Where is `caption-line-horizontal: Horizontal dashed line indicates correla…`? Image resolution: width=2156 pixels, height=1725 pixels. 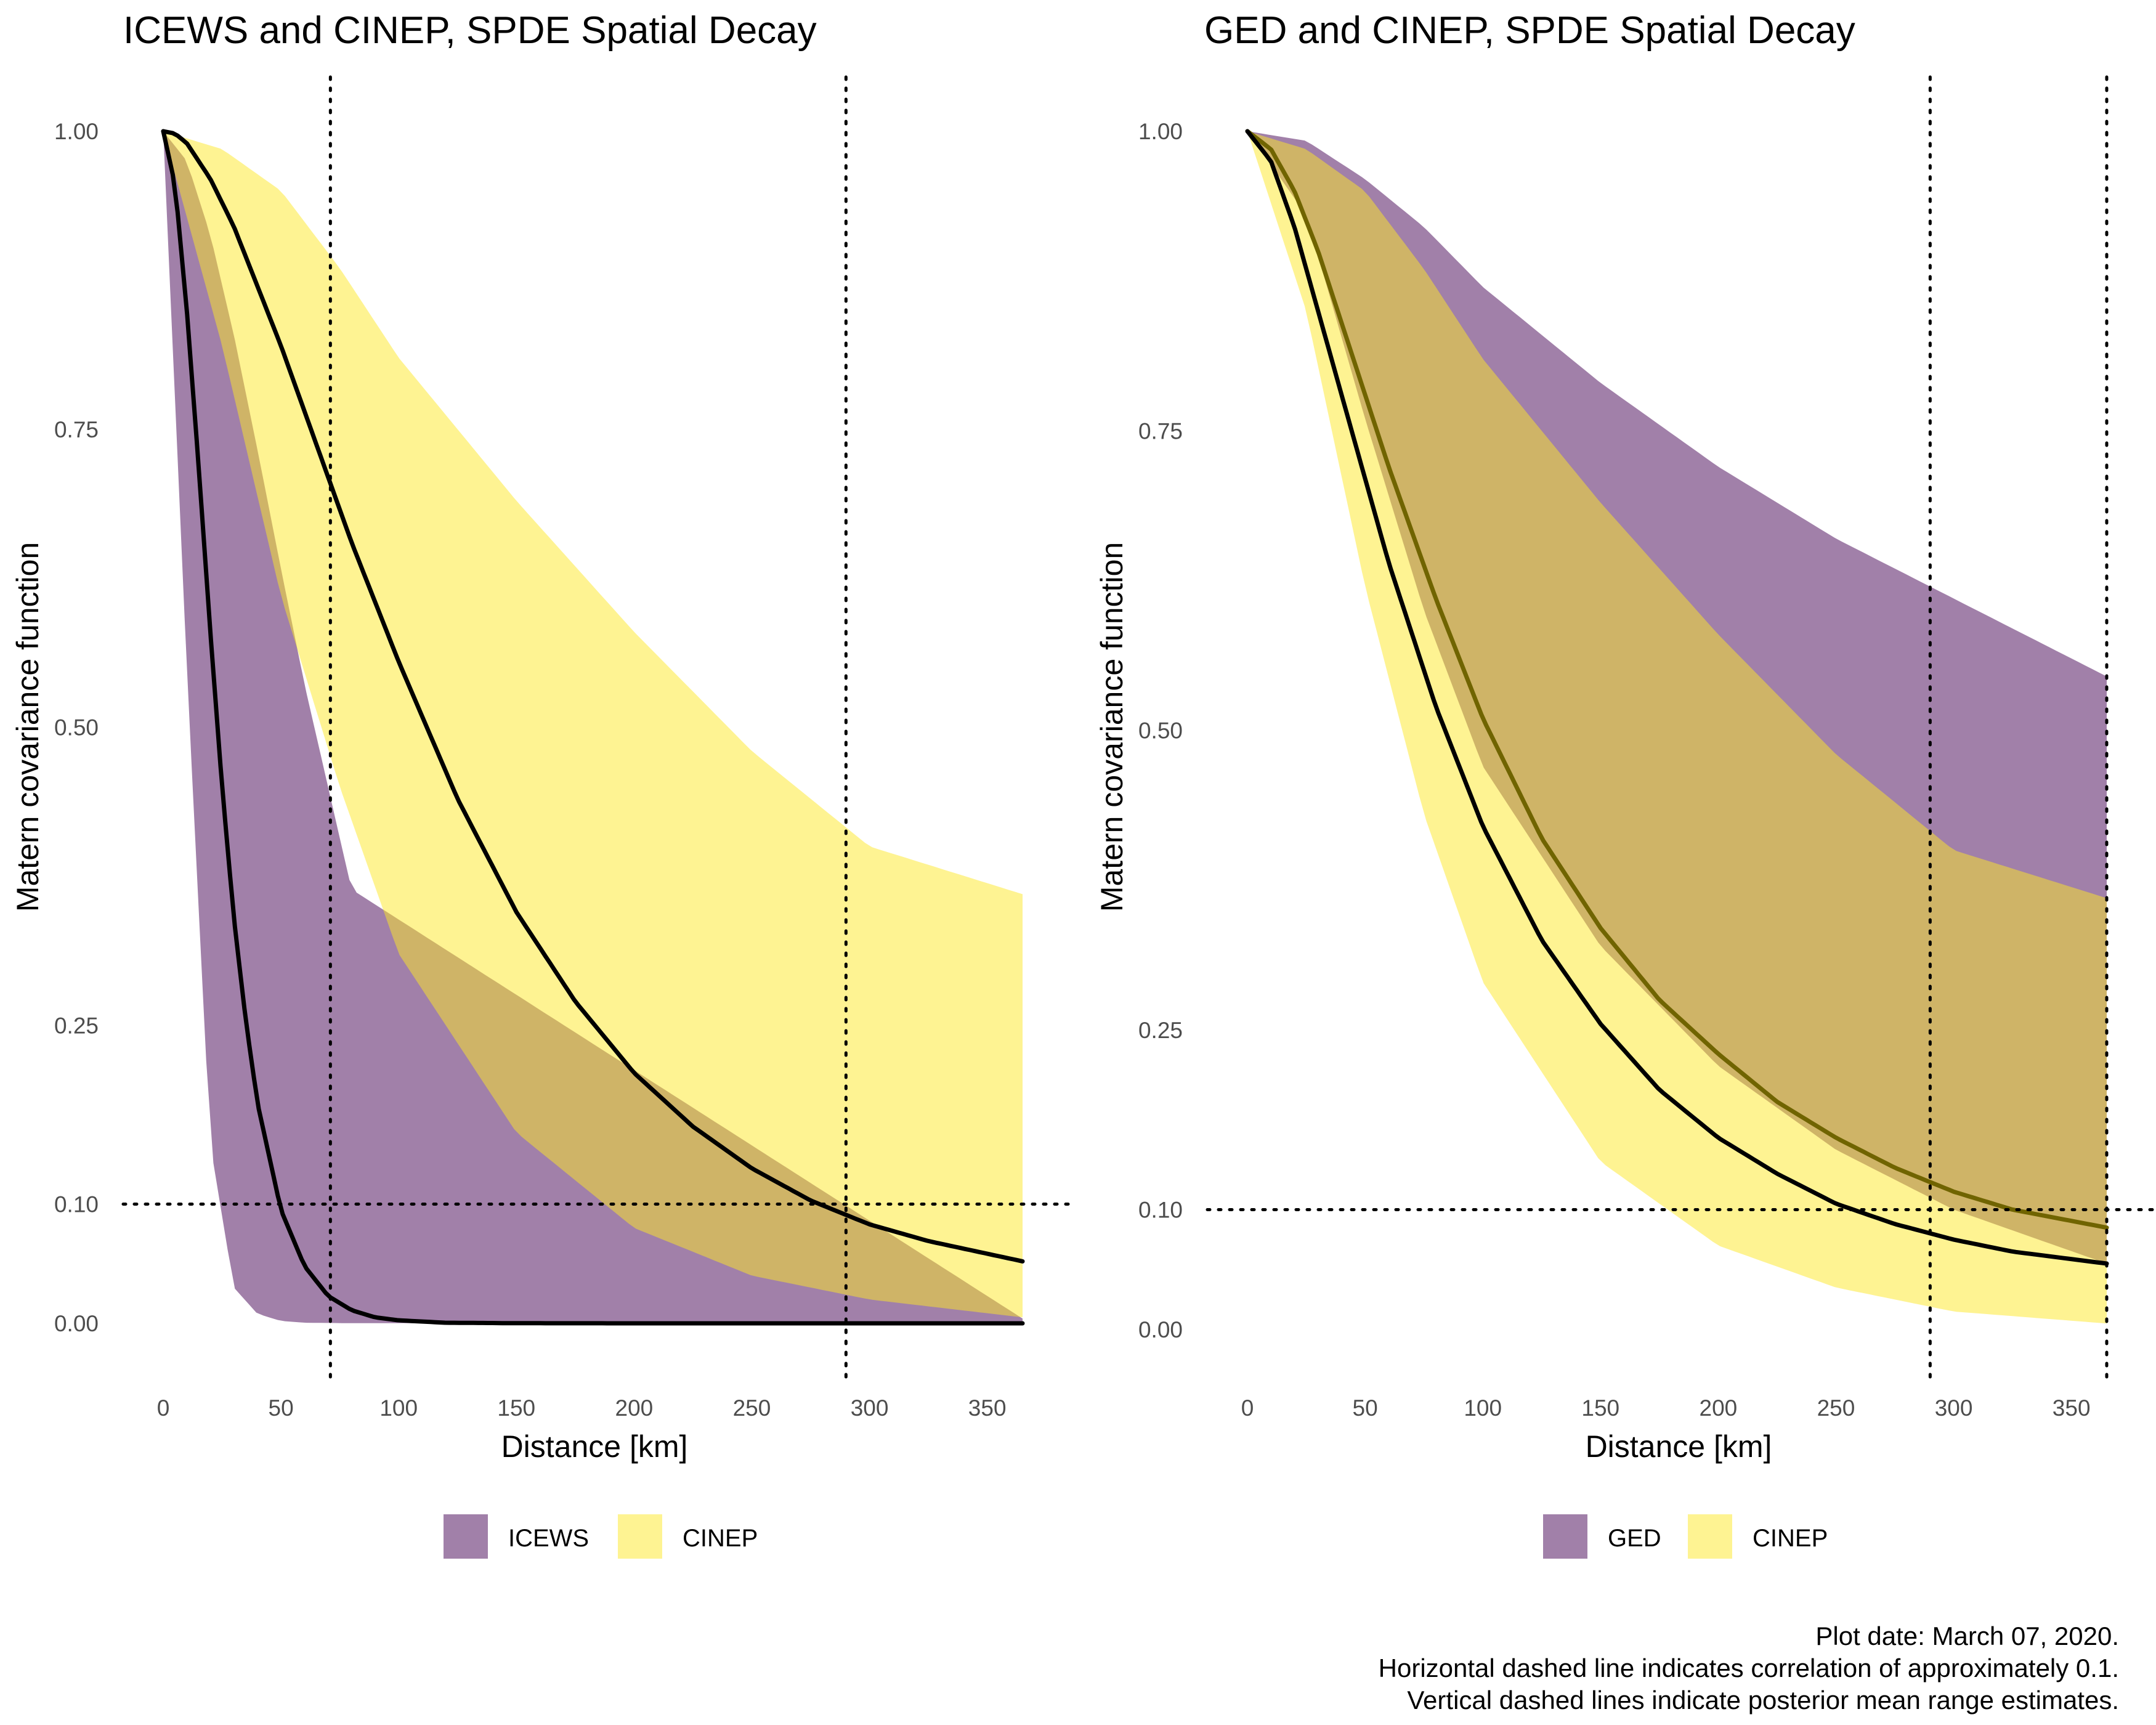
caption-line-horizontal: Horizontal dashed line indicates correla… is located at coordinates (1749, 1668).